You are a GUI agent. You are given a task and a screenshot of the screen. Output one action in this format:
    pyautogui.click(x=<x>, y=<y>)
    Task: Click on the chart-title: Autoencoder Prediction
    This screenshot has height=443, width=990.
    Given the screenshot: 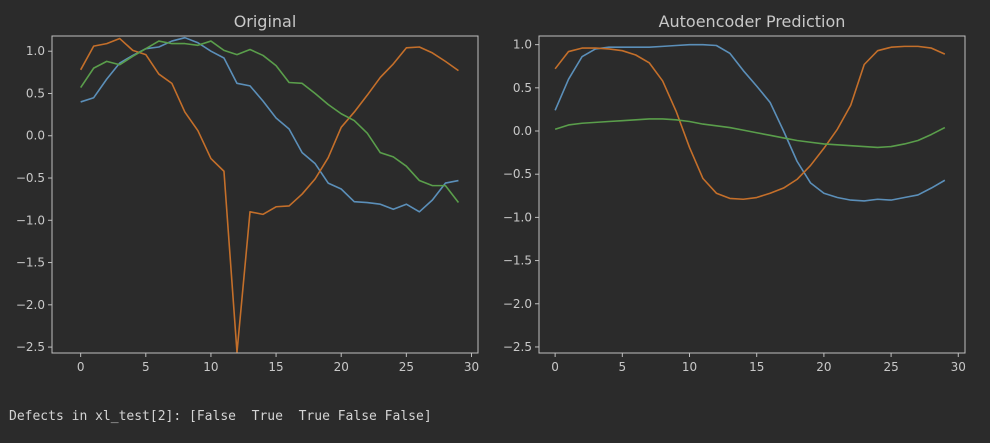 What is the action you would take?
    pyautogui.click(x=752, y=21)
    